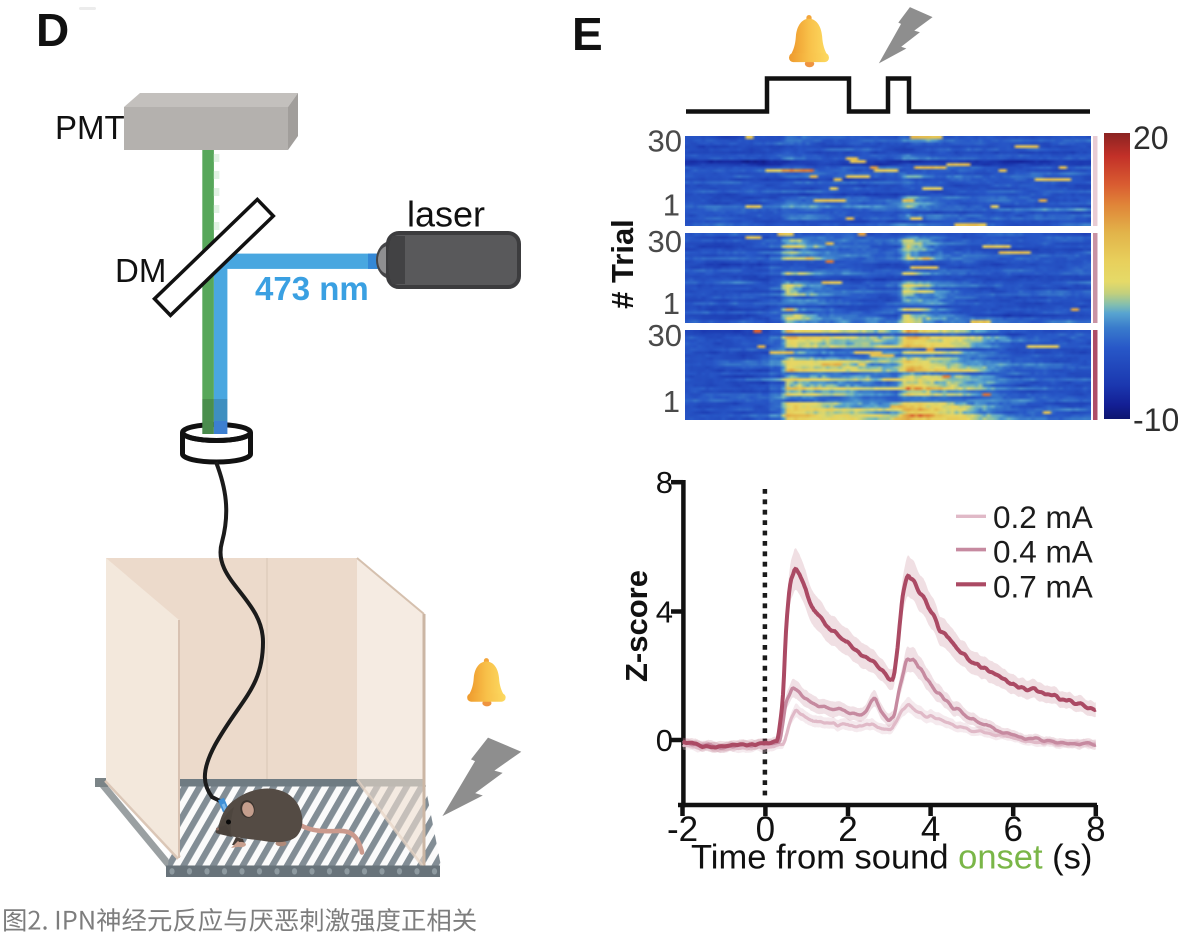 This screenshot has width=1178, height=940. I want to click on svg-text: 473 nm, so click(312, 288).